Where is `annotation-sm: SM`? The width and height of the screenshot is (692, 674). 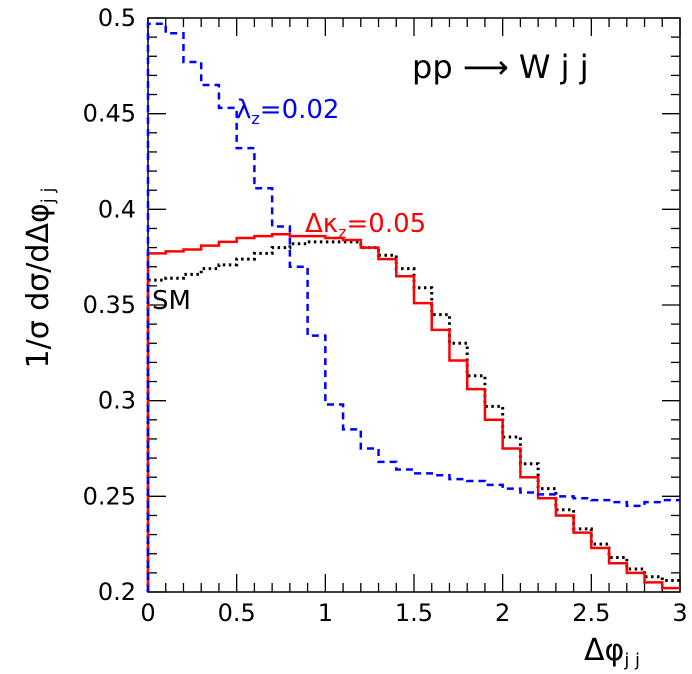
annotation-sm: SM is located at coordinates (171, 301).